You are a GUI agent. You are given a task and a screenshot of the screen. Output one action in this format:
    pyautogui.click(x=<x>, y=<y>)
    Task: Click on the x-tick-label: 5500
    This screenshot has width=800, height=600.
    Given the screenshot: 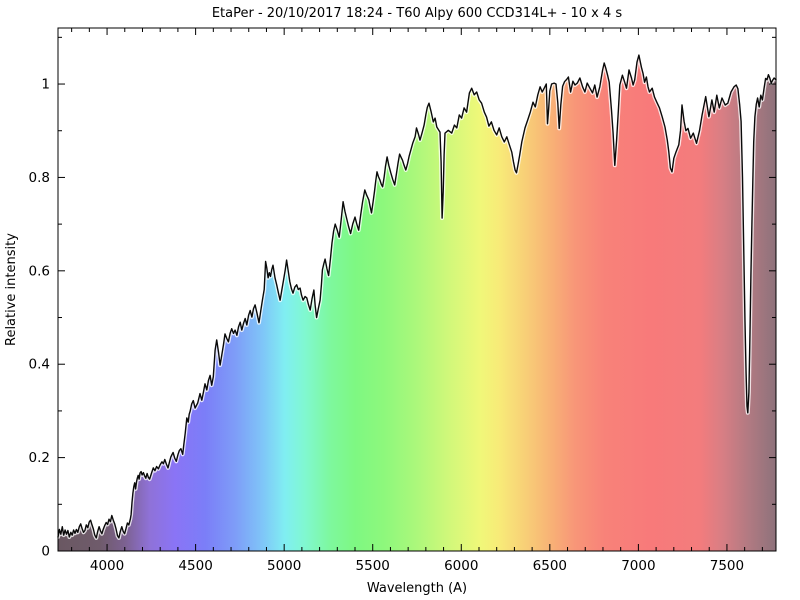 What is the action you would take?
    pyautogui.click(x=373, y=566)
    